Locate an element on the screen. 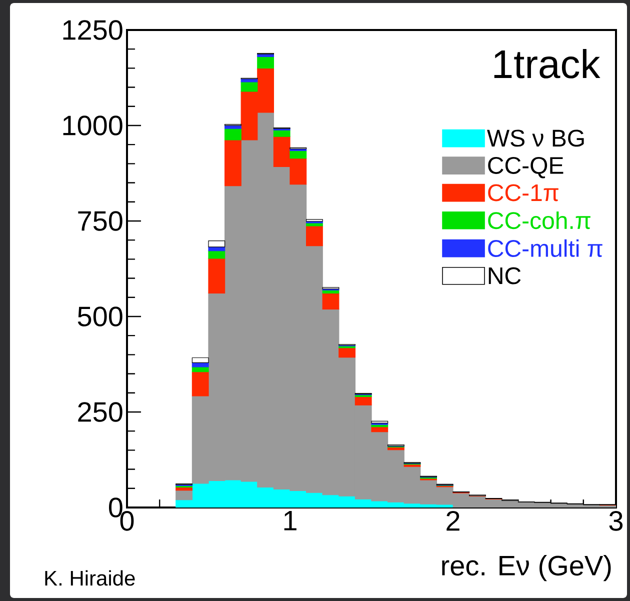 This screenshot has height=601, width=630. x-tick-label: 2 is located at coordinates (453, 521).